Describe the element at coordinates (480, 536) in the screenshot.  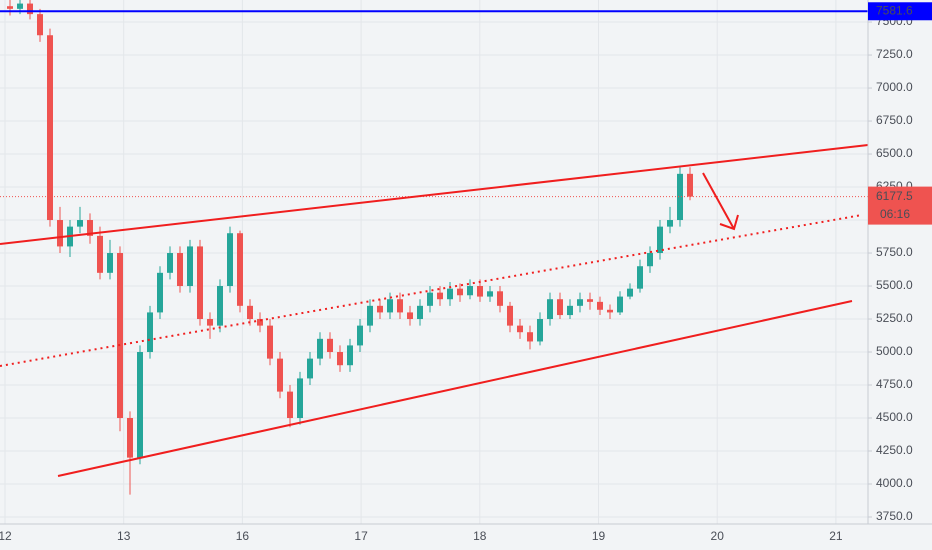
I see `x-tick-label: 18` at that location.